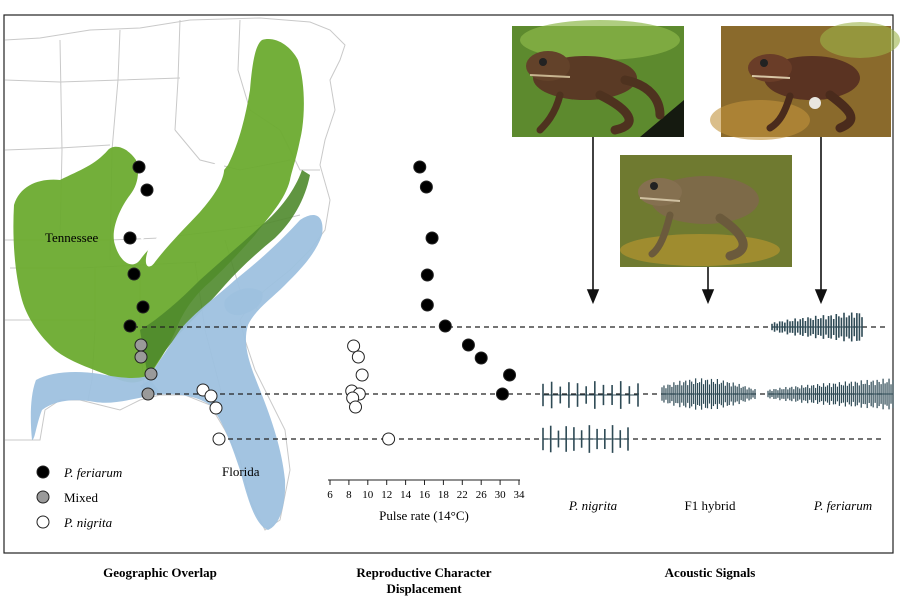  Describe the element at coordinates (160, 572) in the screenshot. I see `panel-title-geographic: Geographic Overlap` at that location.